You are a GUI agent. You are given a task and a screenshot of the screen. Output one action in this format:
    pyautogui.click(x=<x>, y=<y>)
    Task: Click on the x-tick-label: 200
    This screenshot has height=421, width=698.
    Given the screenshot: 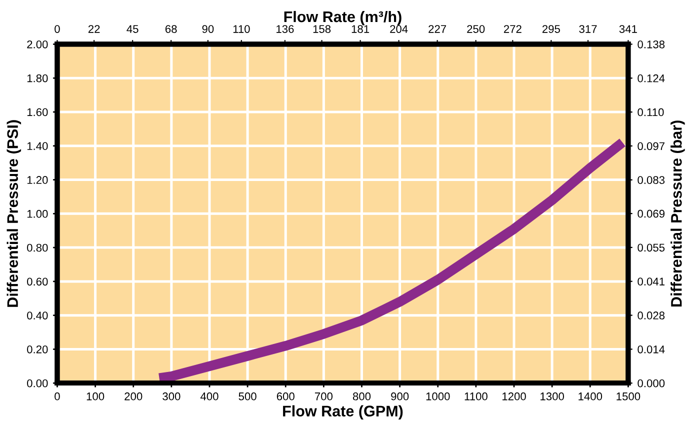 What is the action you would take?
    pyautogui.click(x=133, y=396)
    